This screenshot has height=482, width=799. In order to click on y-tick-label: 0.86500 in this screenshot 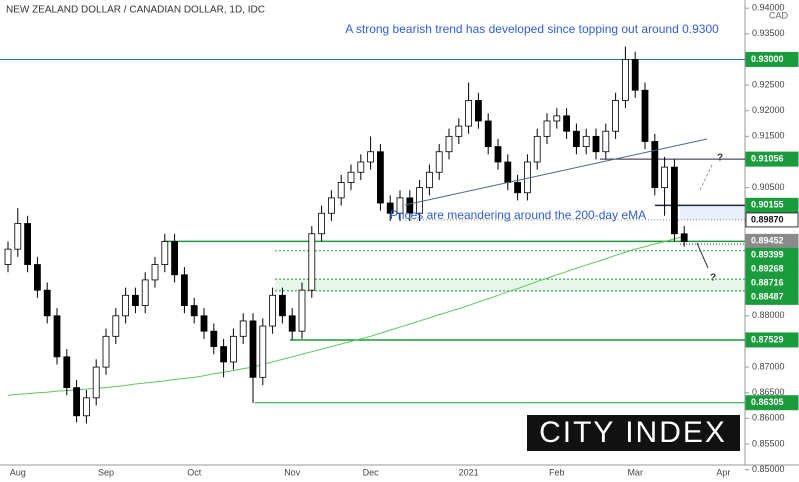, I will do `click(768, 392)`.